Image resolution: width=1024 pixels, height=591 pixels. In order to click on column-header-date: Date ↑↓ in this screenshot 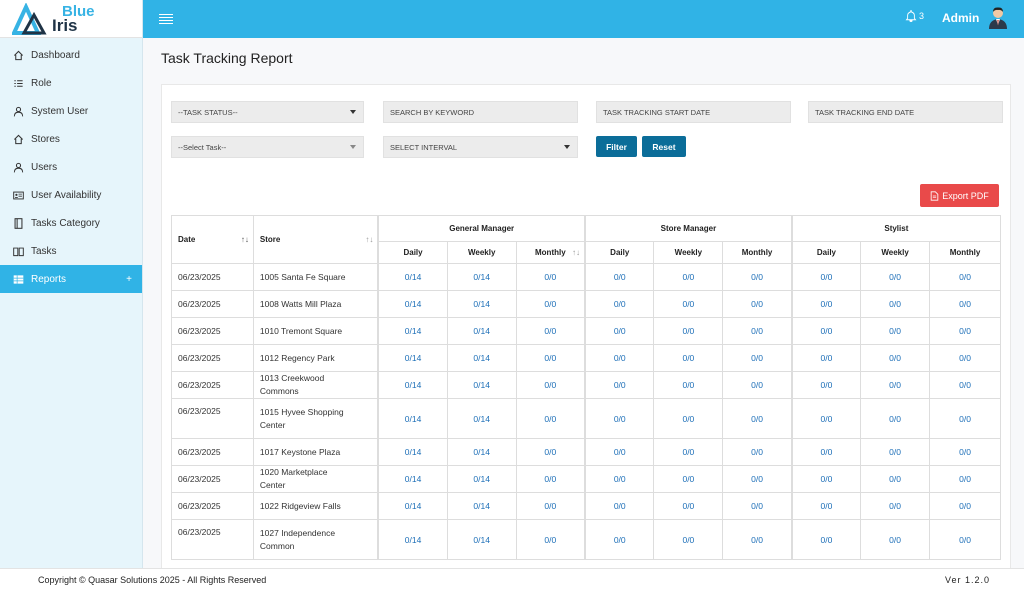, I will do `click(212, 239)`.